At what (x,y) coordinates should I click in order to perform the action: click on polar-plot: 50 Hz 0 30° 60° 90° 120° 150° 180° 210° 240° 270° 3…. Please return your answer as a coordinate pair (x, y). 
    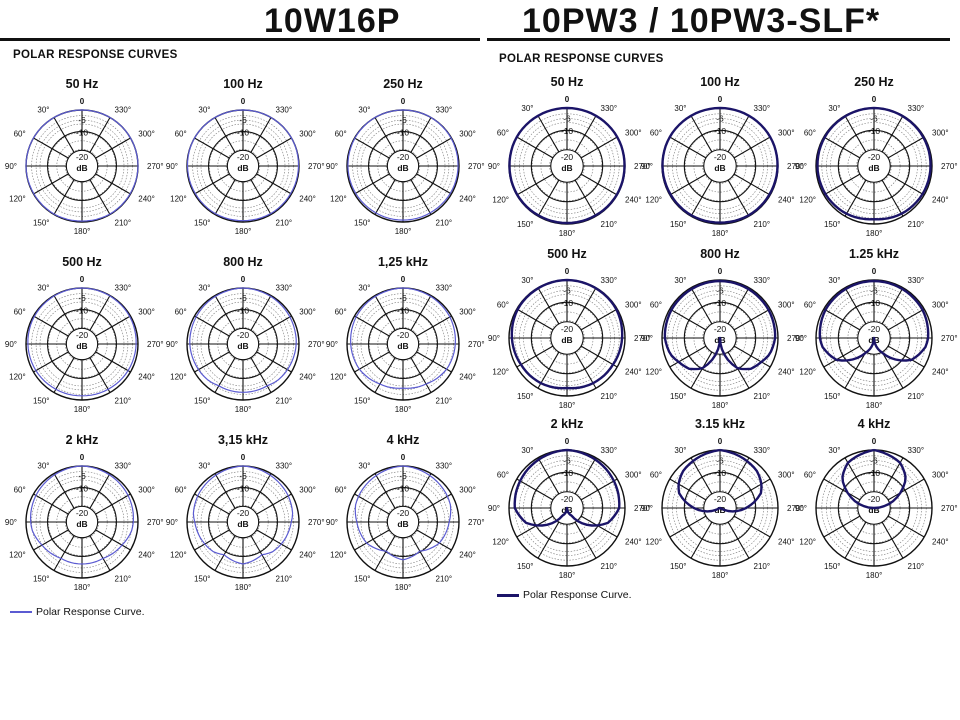
    Looking at the image, I should click on (84, 156).